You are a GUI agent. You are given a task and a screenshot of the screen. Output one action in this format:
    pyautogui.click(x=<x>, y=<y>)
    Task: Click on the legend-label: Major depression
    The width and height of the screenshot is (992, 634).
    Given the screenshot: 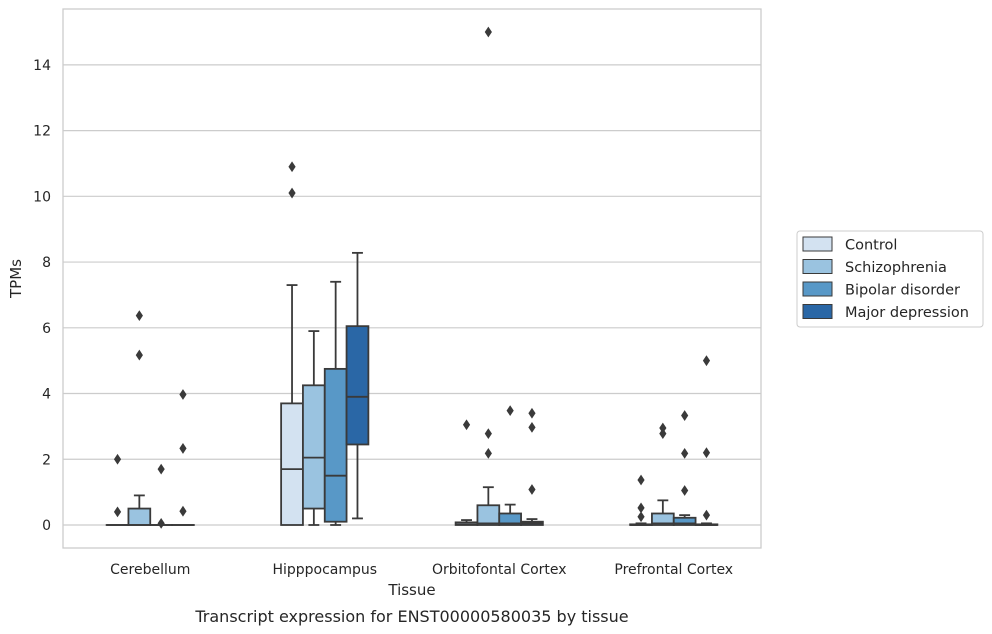 What is the action you would take?
    pyautogui.click(x=907, y=313)
    